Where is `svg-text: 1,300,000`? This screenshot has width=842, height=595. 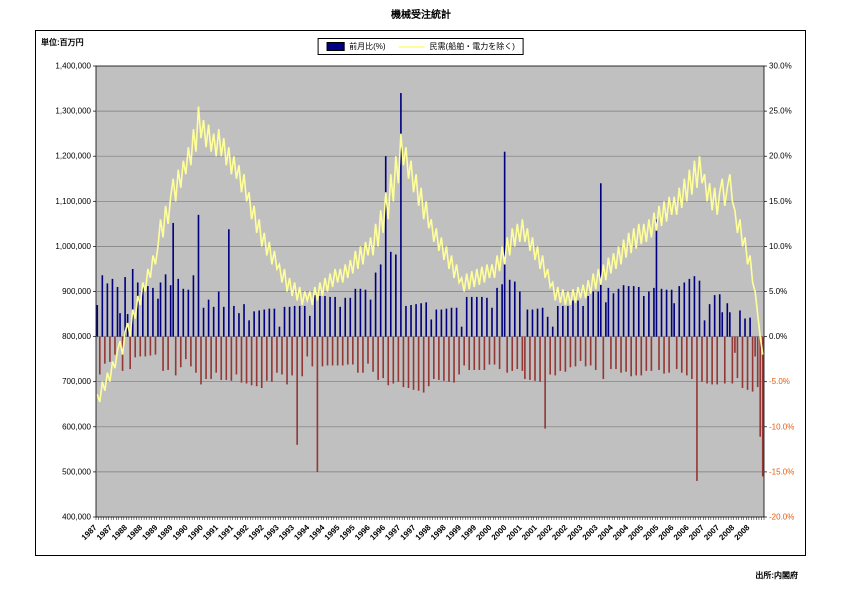 svg-text: 1,300,000 is located at coordinates (73, 111).